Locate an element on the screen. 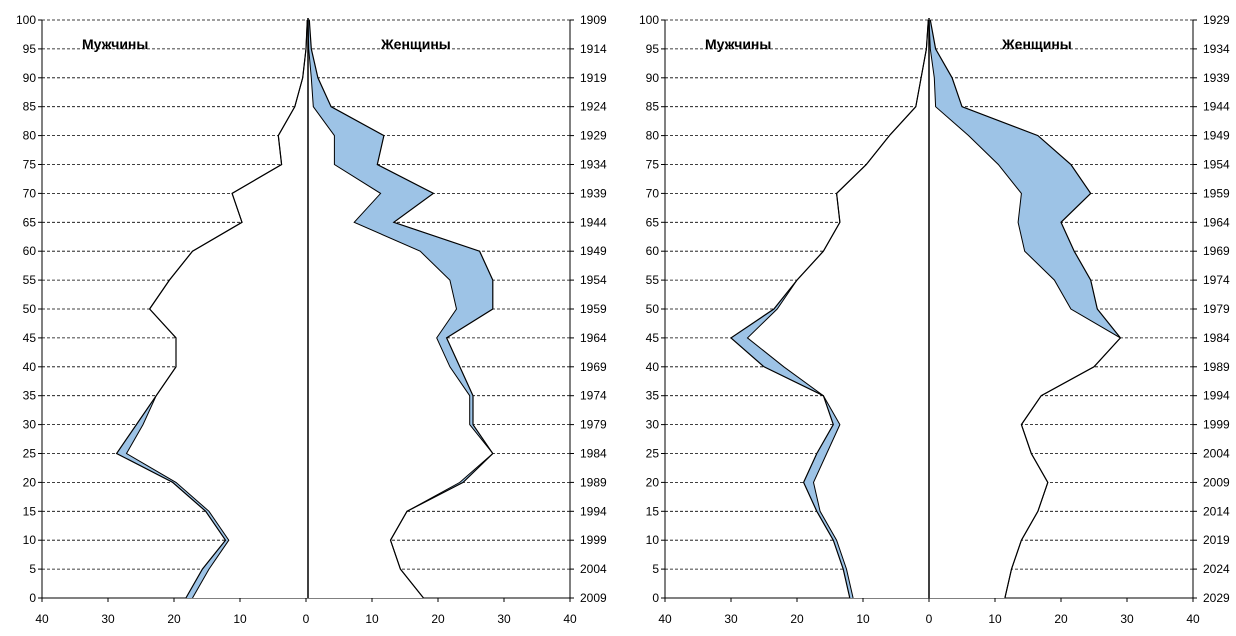 Image resolution: width=1236 pixels, height=636 pixels. birth-year-label: 1924 is located at coordinates (593, 107).